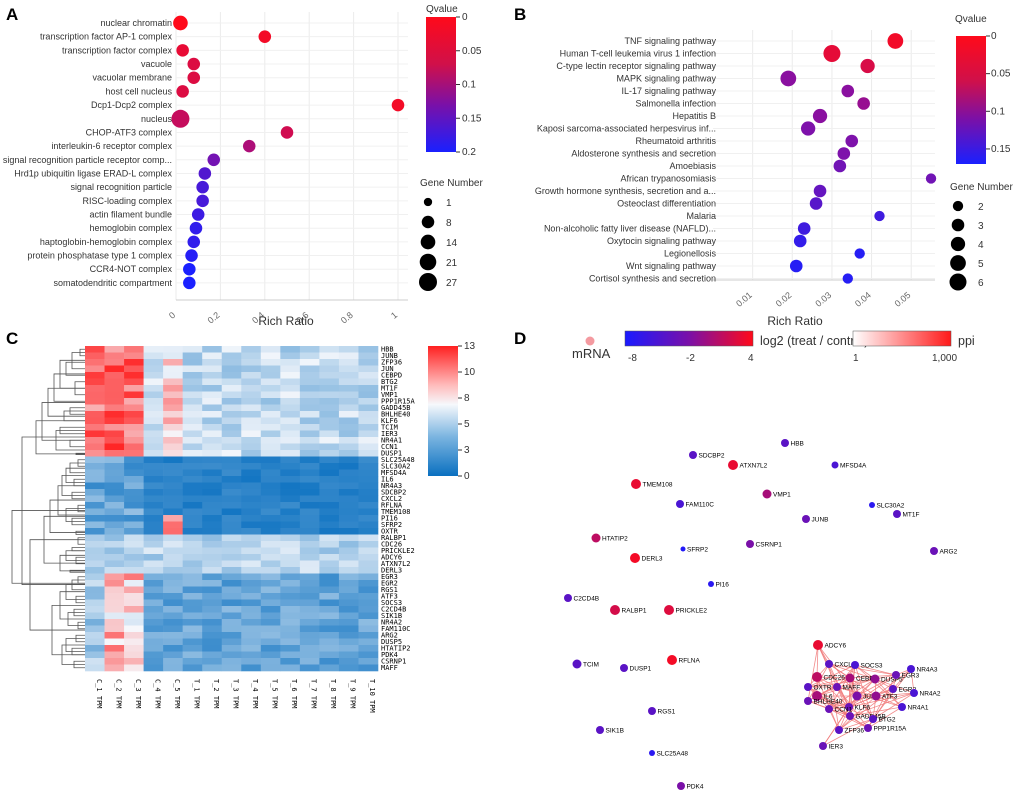 The width and height of the screenshot is (1017, 792). What do you see at coordinates (389, 519) in the screenshot?
I see `heatmap-gene-label: PI16` at bounding box center [389, 519].